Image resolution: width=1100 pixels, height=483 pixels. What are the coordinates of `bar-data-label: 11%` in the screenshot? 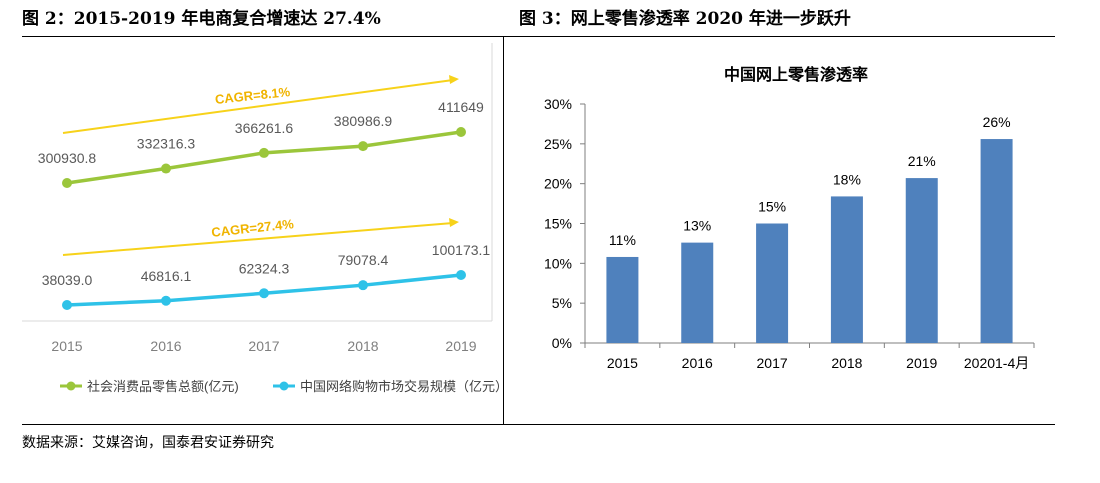 It's located at (622, 240).